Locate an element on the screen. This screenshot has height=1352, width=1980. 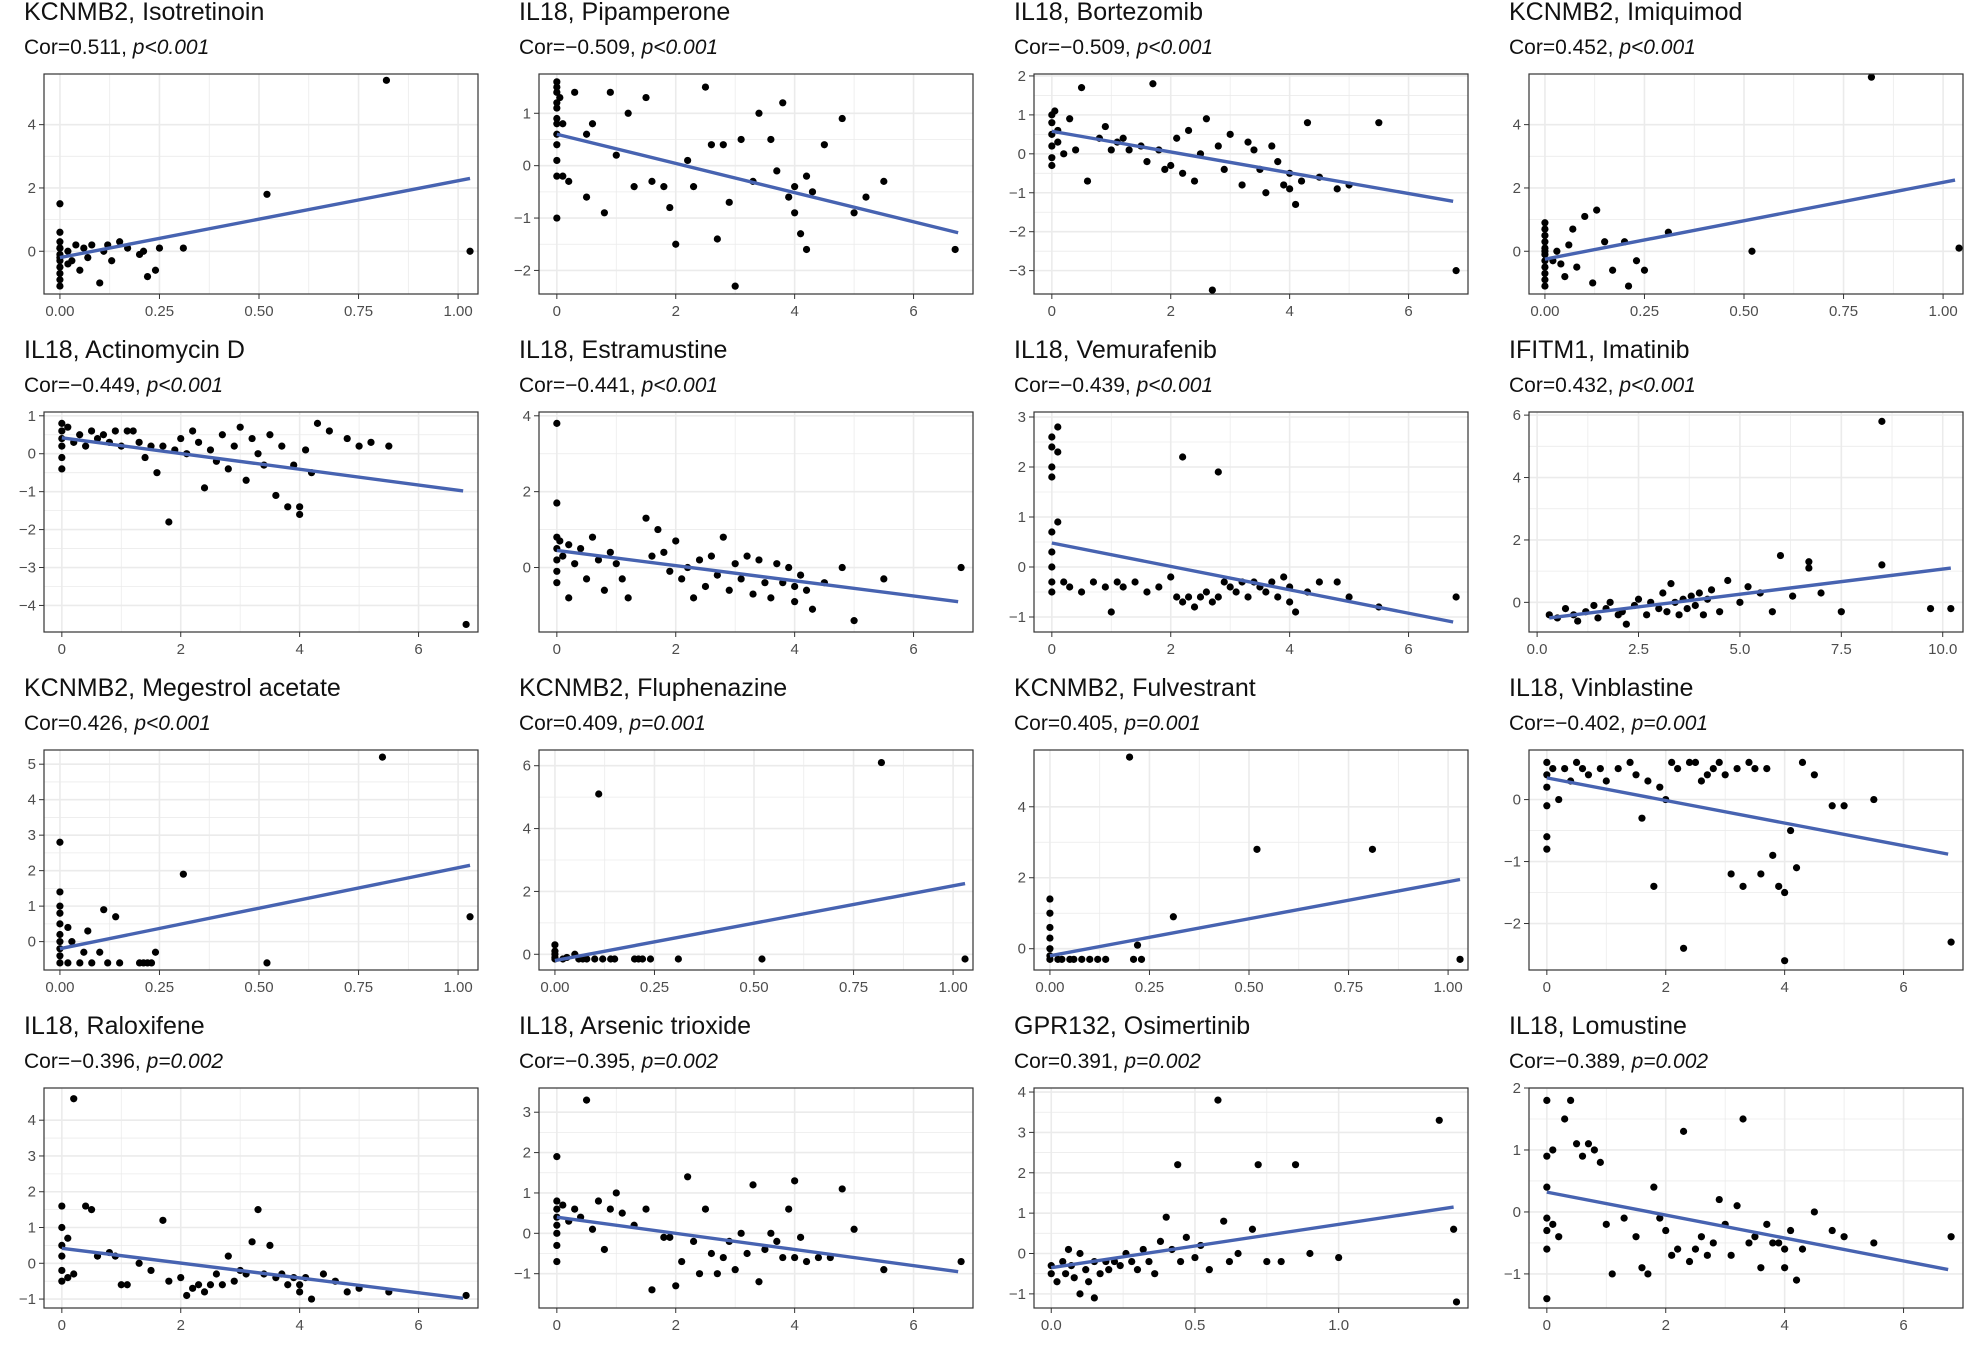
correlation-stat: Cor=0.432, p<0.001 is located at coordinates (1602, 386).